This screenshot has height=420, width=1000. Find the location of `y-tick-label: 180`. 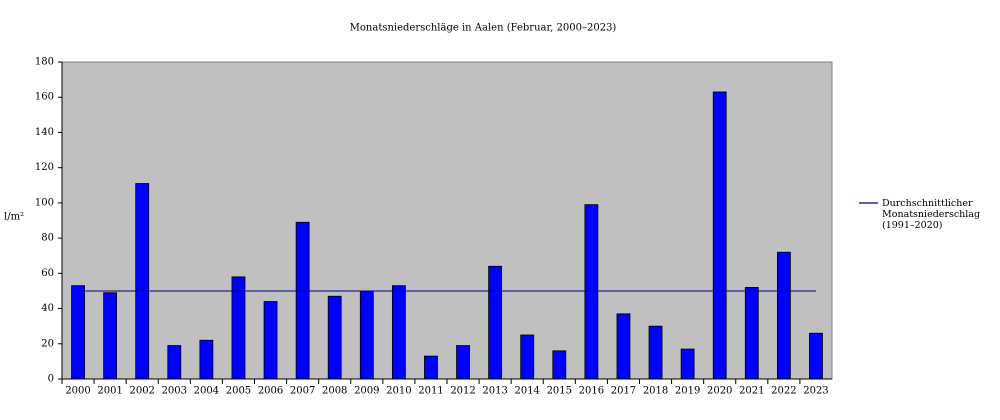

y-tick-label: 180 is located at coordinates (44, 62).